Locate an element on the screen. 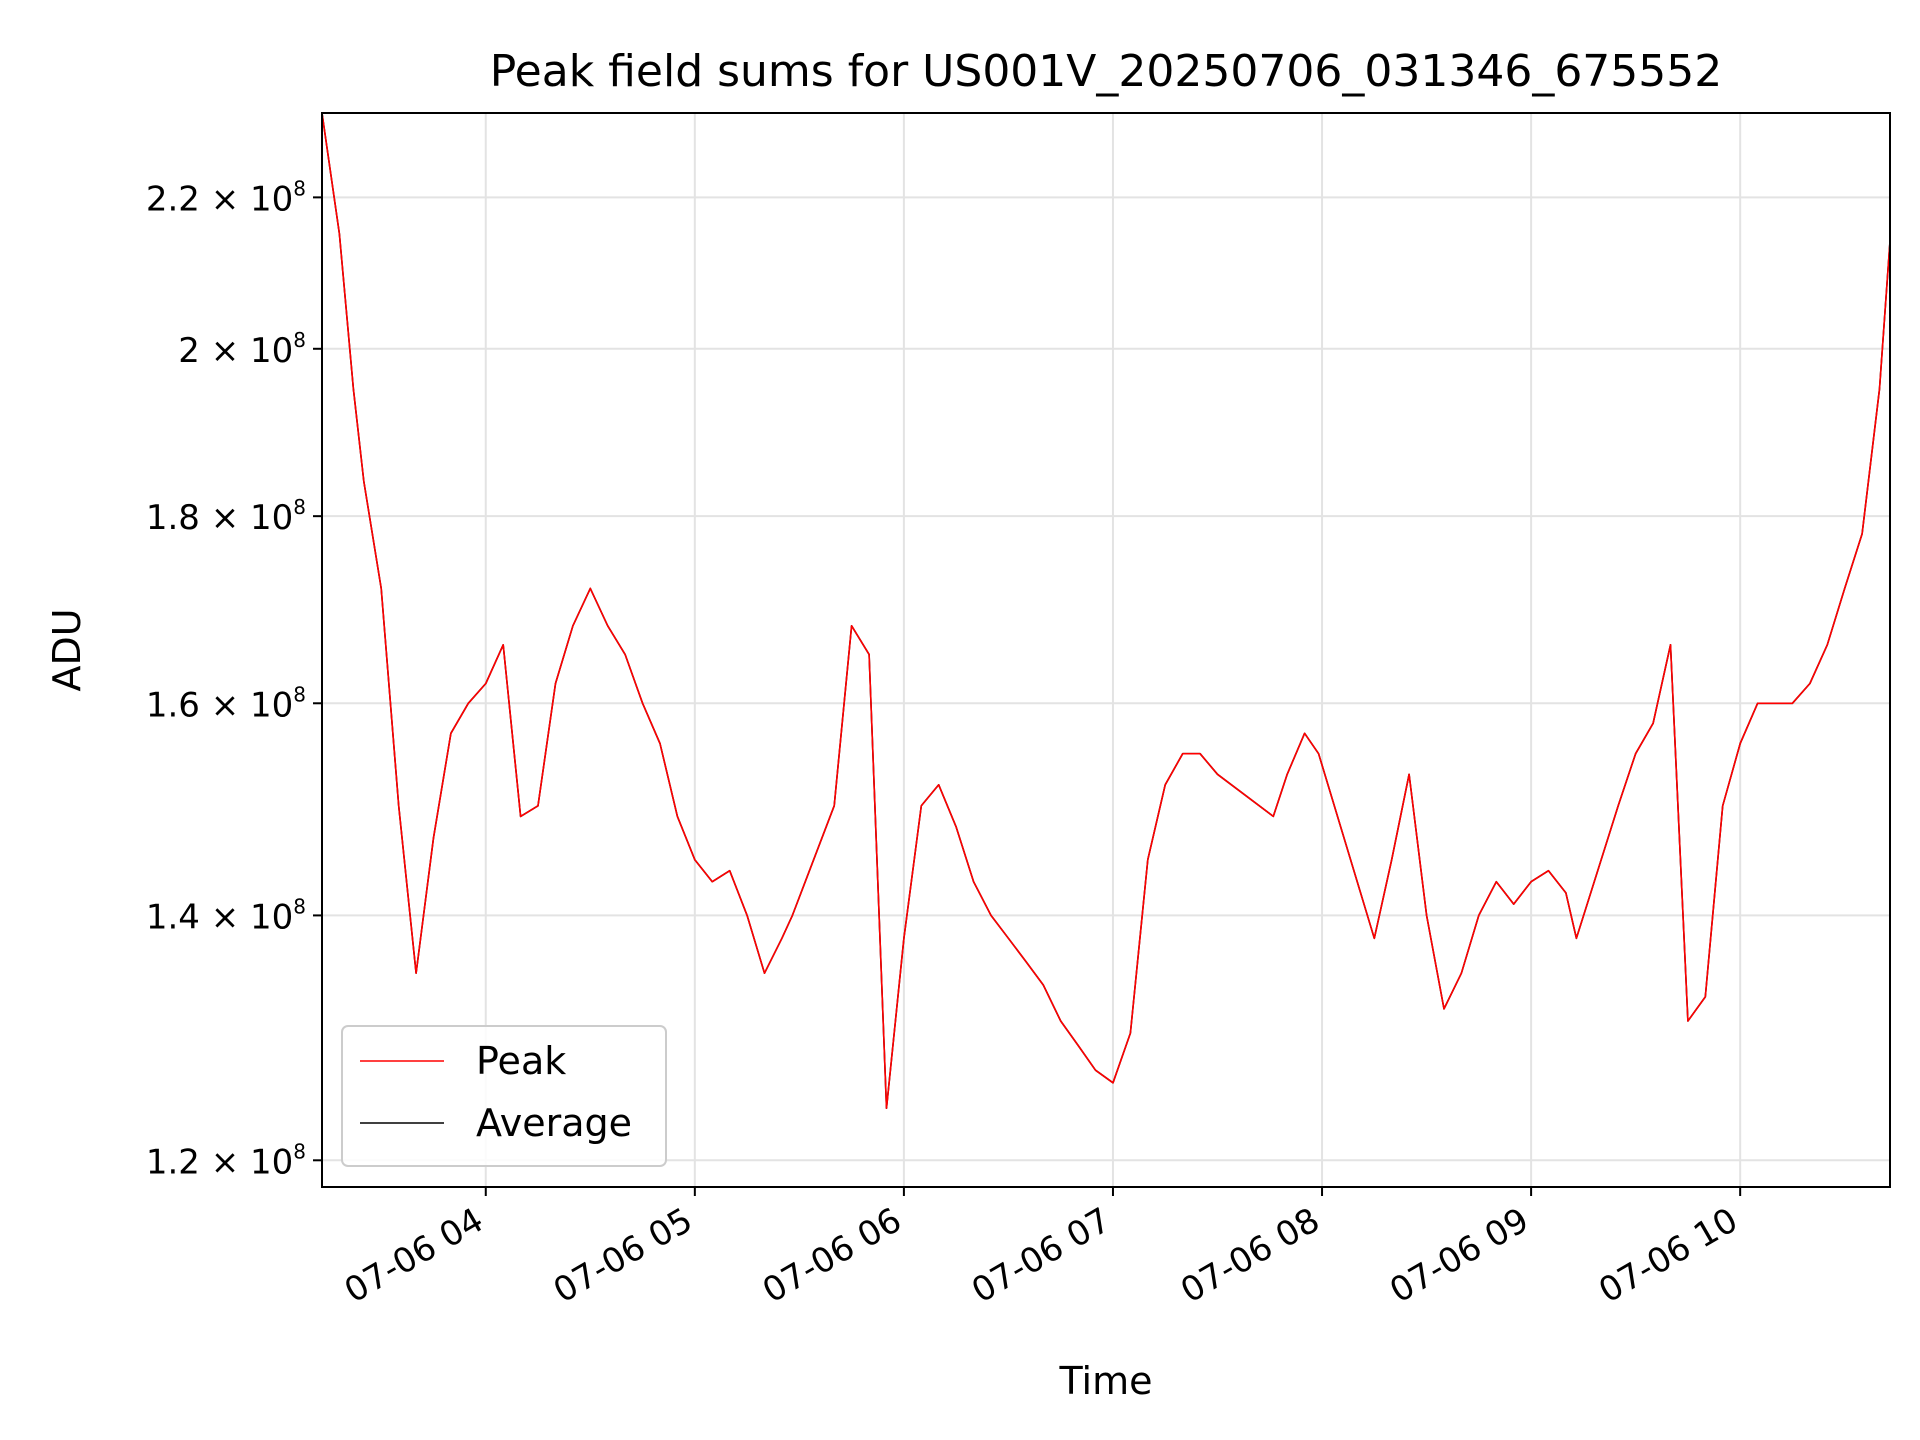 The height and width of the screenshot is (1440, 1920). legend: Peak Average is located at coordinates (504, 1096).